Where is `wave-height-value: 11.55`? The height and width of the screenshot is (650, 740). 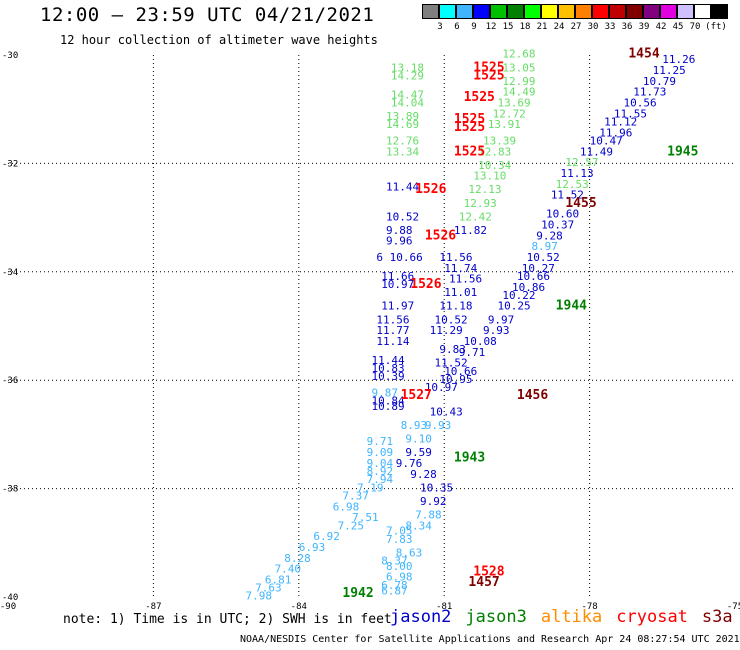 wave-height-value: 11.55 is located at coordinates (630, 113).